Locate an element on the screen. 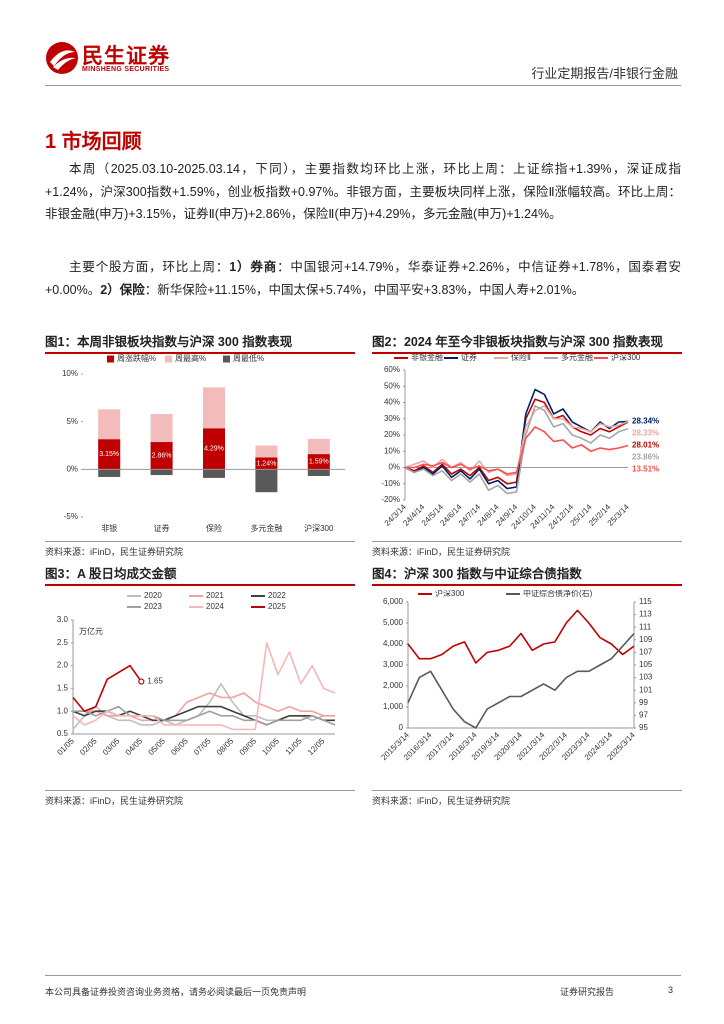  report-type: 行业定期报告/非银行金融 is located at coordinates (604, 73).